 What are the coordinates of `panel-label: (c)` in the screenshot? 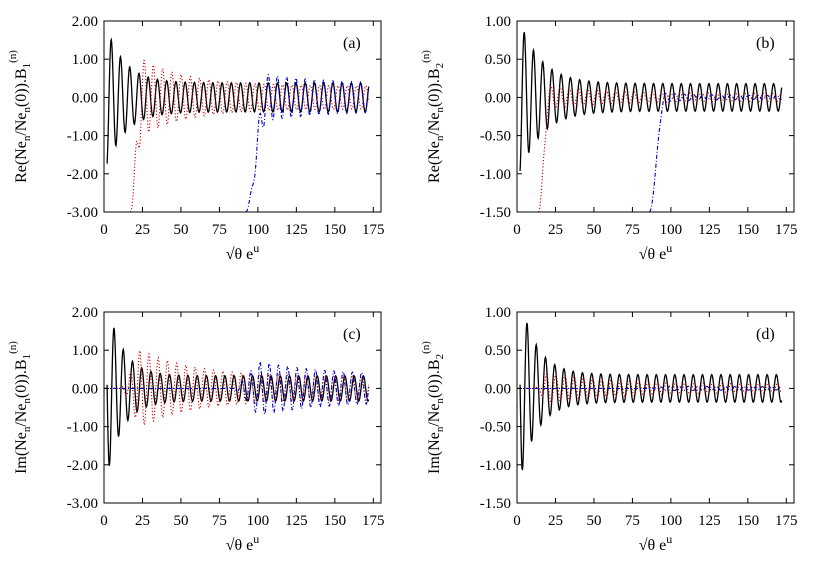 It's located at (352, 334).